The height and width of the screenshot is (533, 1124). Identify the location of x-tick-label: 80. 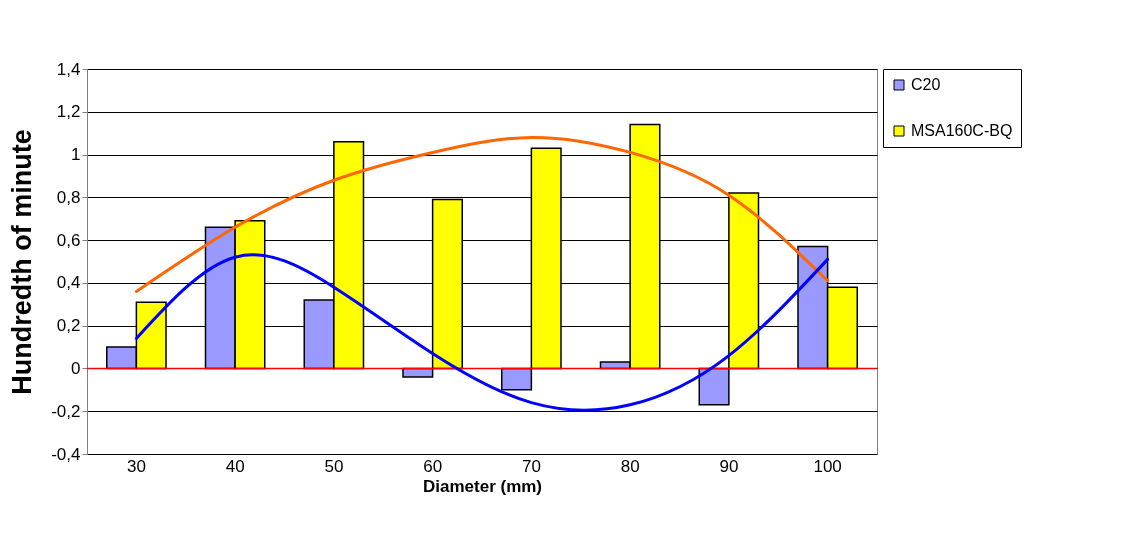
(630, 466).